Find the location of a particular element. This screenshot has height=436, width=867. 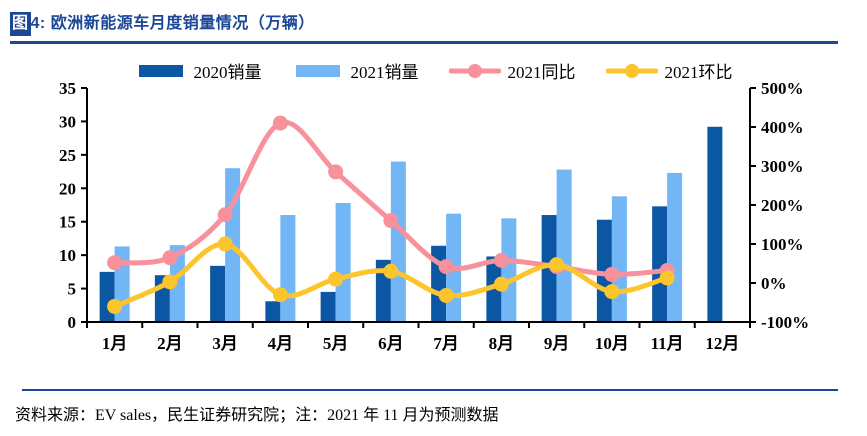

axis-tick-label: 6月 is located at coordinates (391, 343).